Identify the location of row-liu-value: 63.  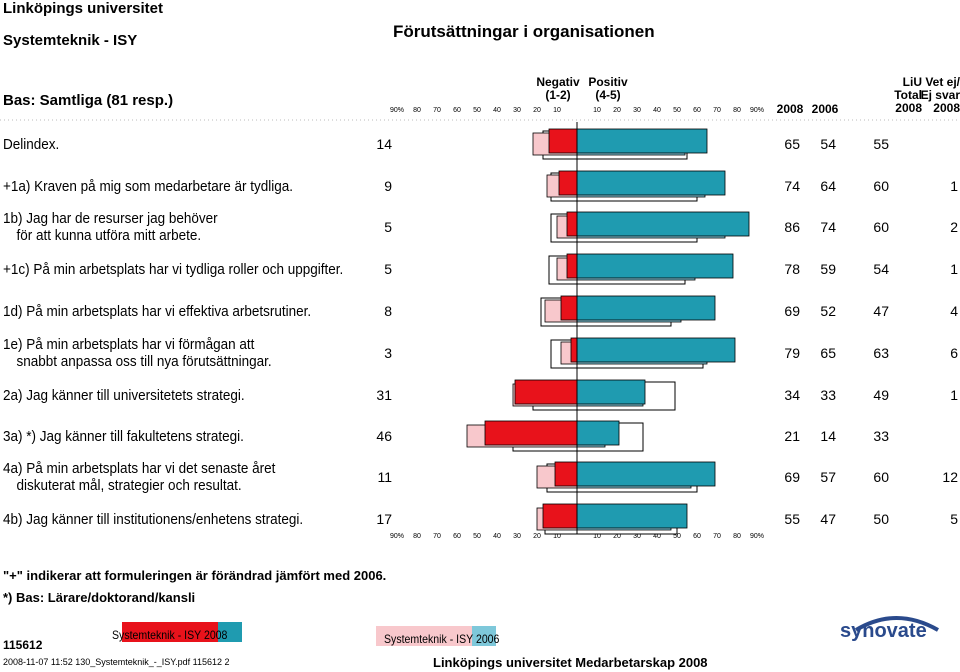
(881, 353).